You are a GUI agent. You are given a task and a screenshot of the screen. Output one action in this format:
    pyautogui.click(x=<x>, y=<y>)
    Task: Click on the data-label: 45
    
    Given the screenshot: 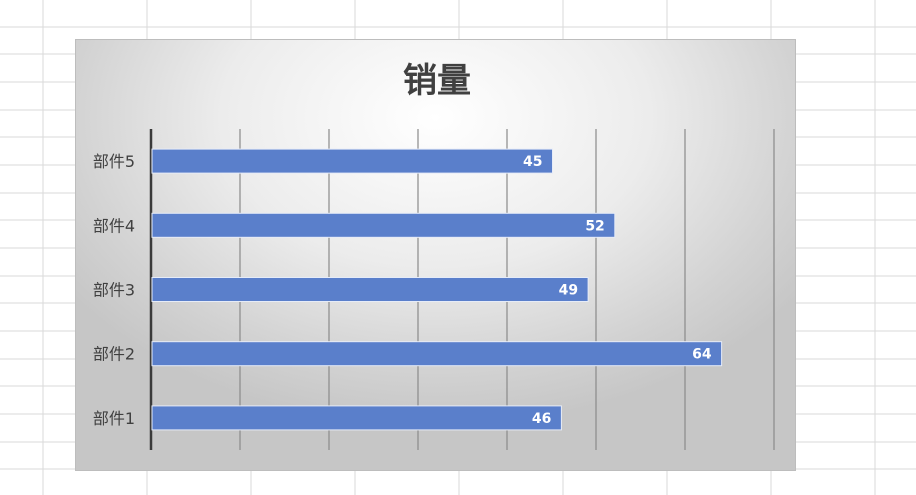 What is the action you would take?
    pyautogui.click(x=532, y=162)
    